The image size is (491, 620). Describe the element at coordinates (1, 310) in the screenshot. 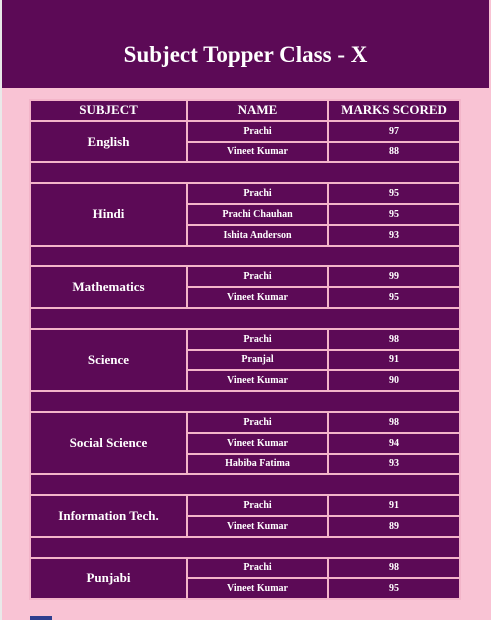

I see `edge` at that location.